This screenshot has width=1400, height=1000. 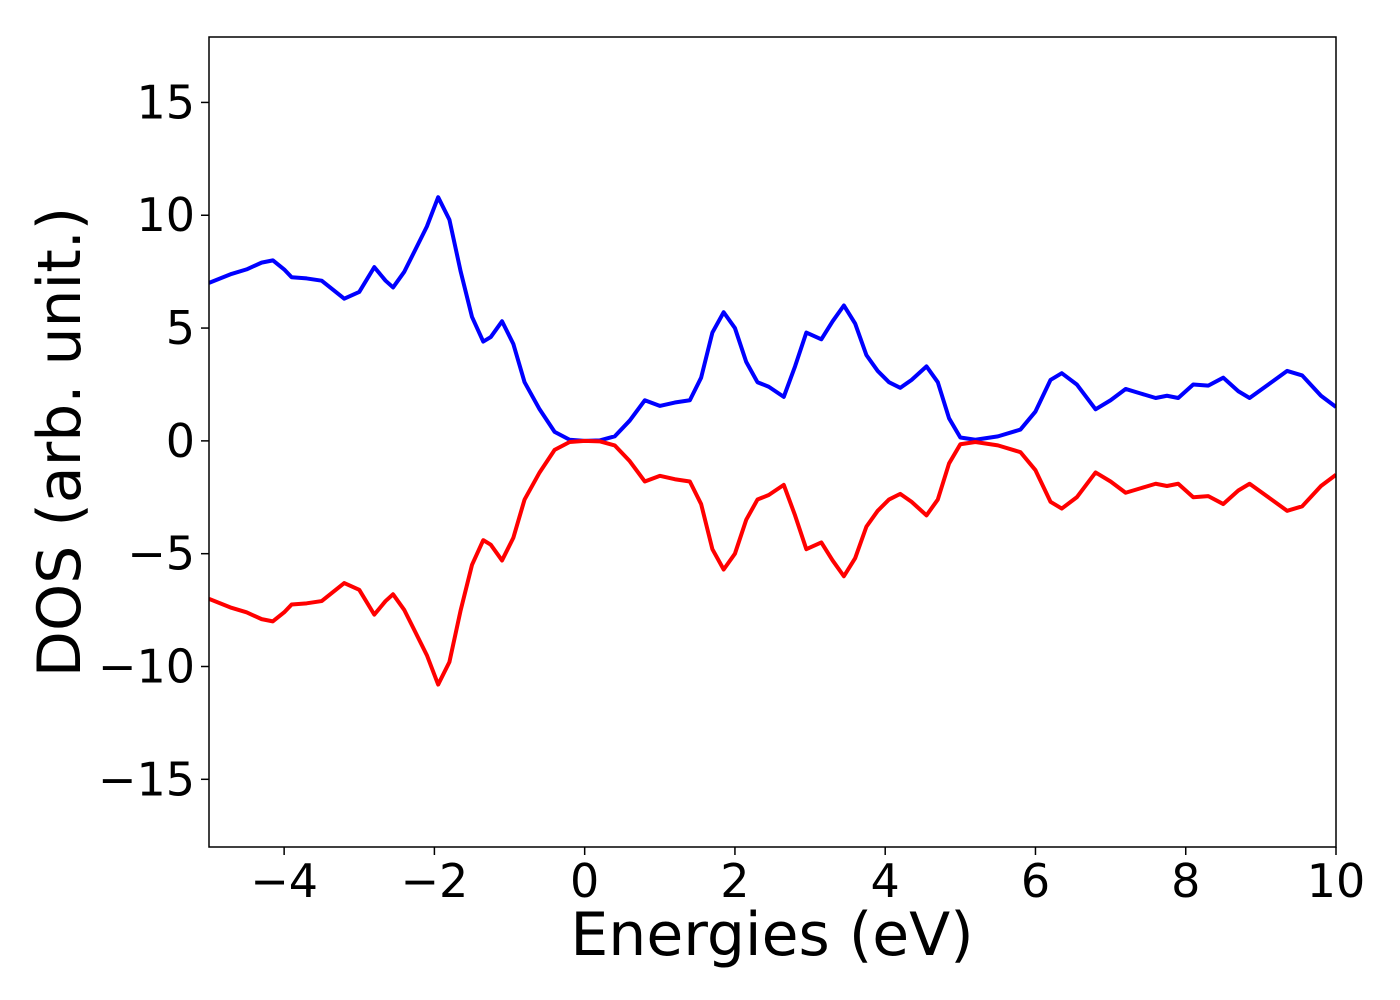 What do you see at coordinates (1336, 881) in the screenshot?
I see `x-tick-label: 10` at bounding box center [1336, 881].